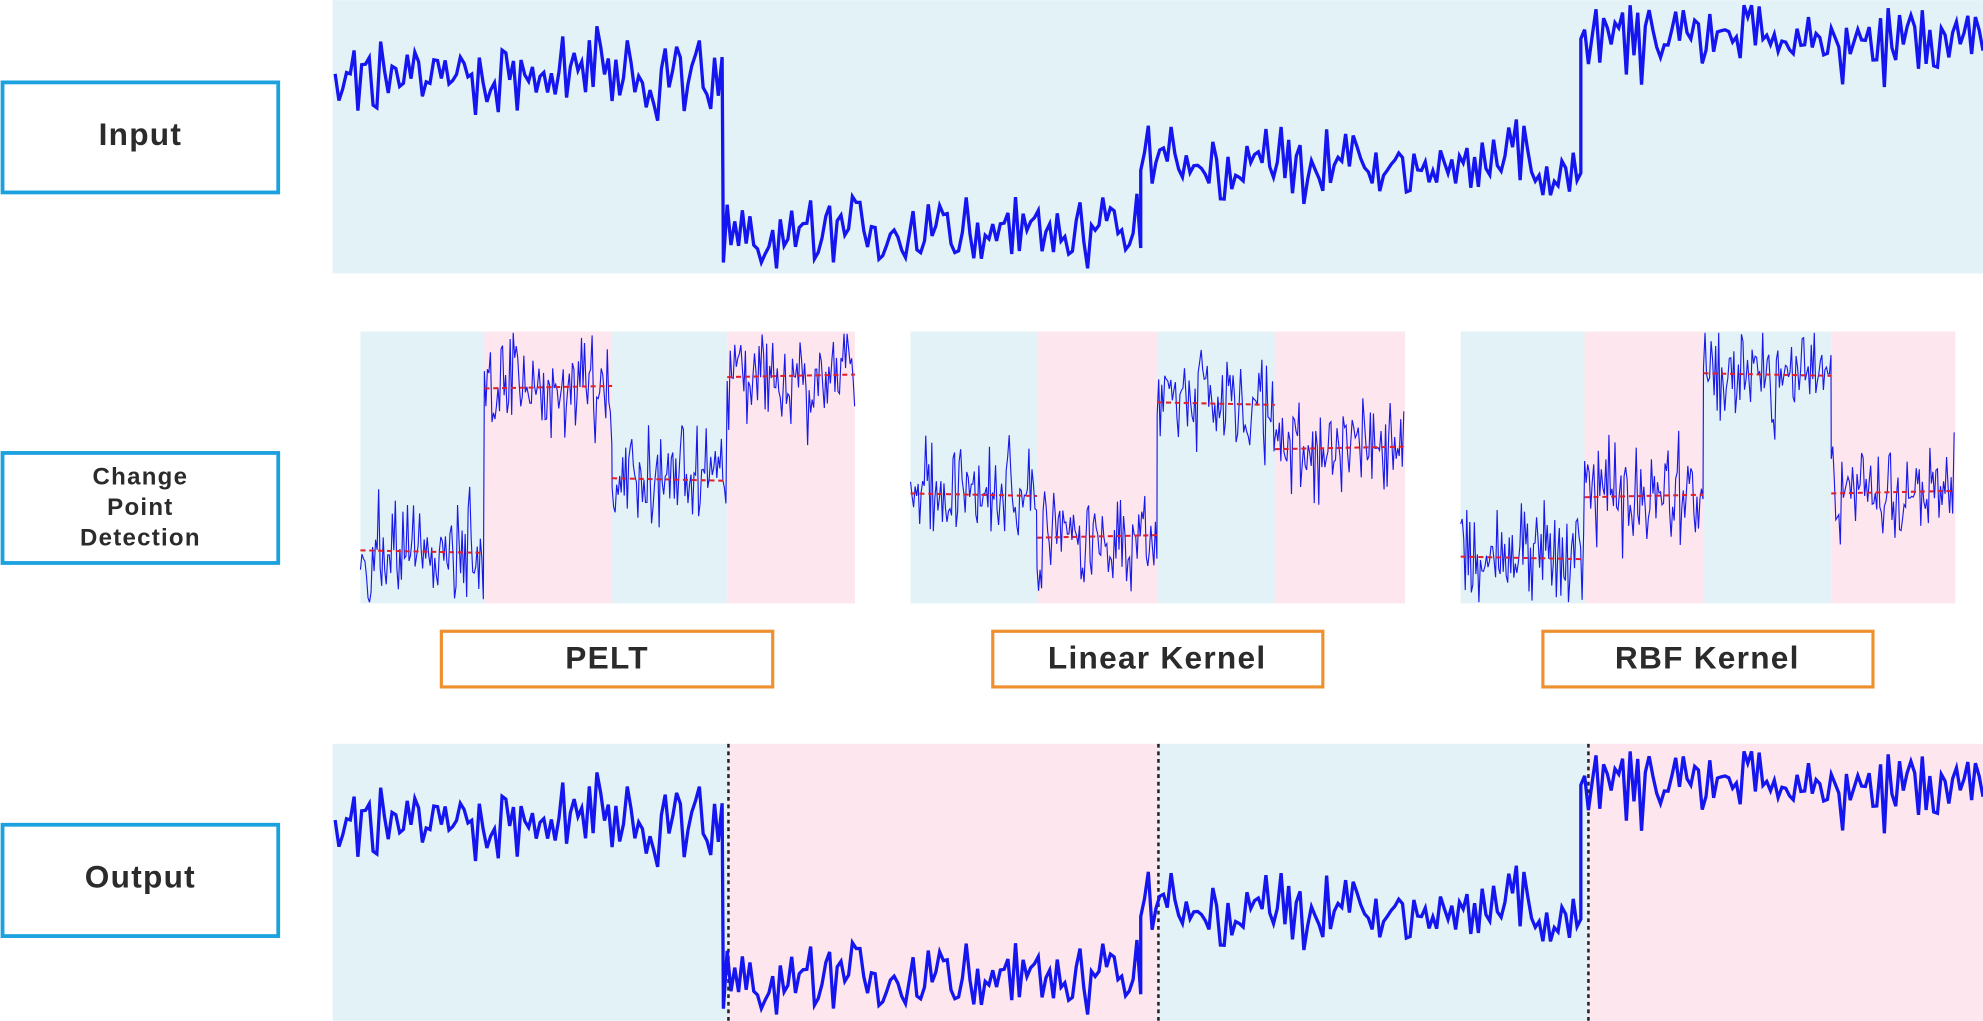 The width and height of the screenshot is (1983, 1021). I want to click on detection-label: Point, so click(140, 507).